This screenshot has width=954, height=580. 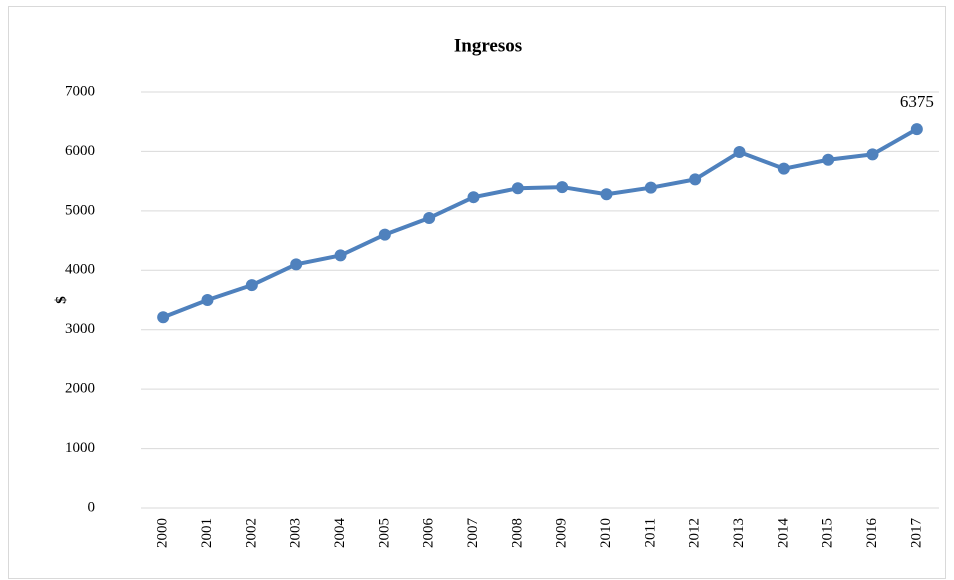 What do you see at coordinates (80, 210) in the screenshot?
I see `y-tick-label: 5000` at bounding box center [80, 210].